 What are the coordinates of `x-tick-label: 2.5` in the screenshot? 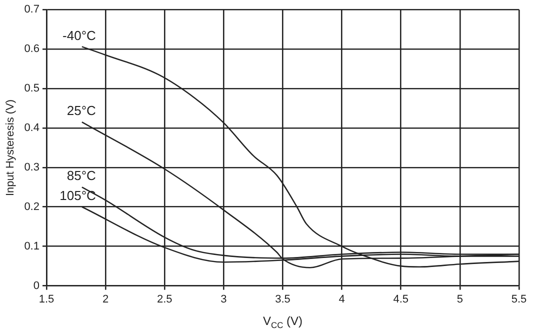 It's located at (164, 299).